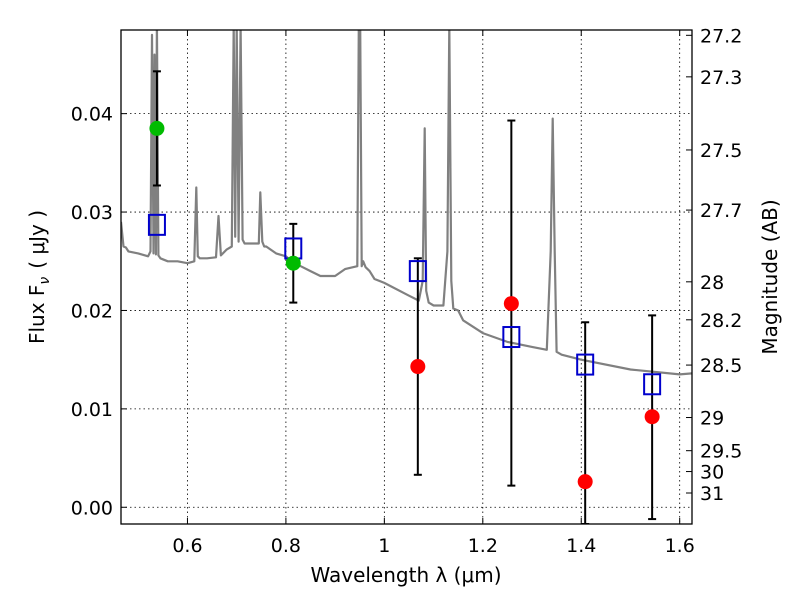  I want to click on x-tick-label: 1, so click(384, 546).